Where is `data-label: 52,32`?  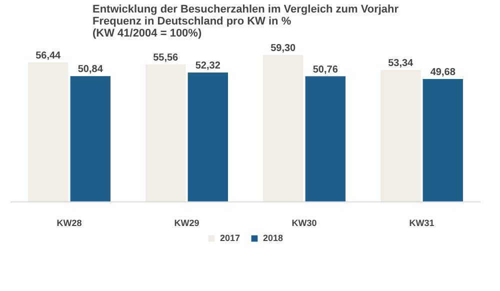
data-label: 52,32 is located at coordinates (208, 66).